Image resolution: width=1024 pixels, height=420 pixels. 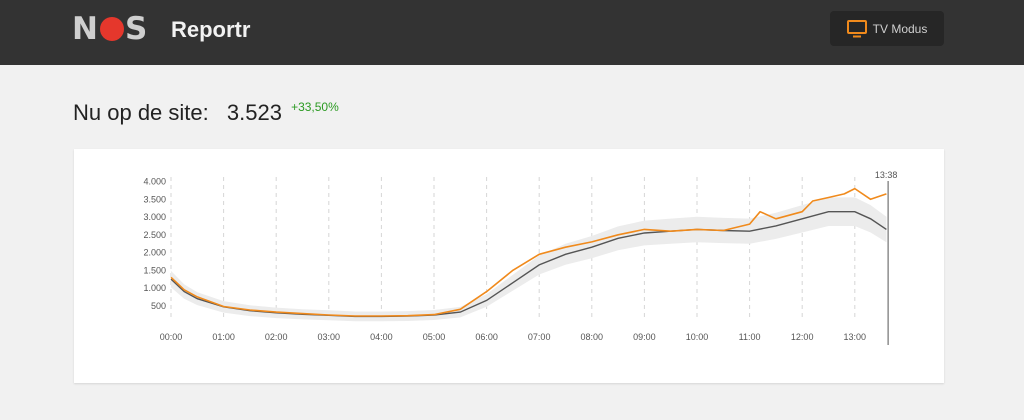 I want to click on x-tick-label: 02:00, so click(x=276, y=337).